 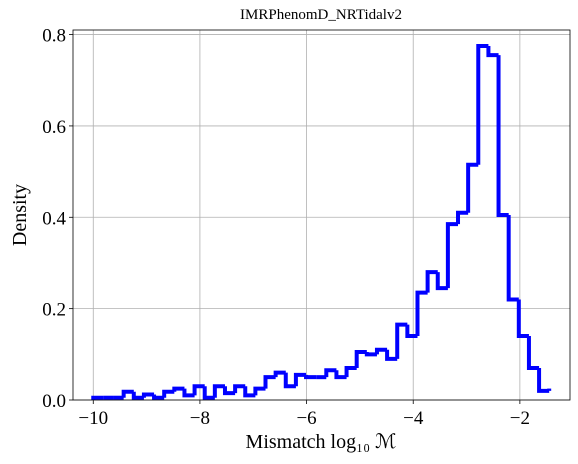 I want to click on y-tick-label: 0.6, so click(x=54, y=127).